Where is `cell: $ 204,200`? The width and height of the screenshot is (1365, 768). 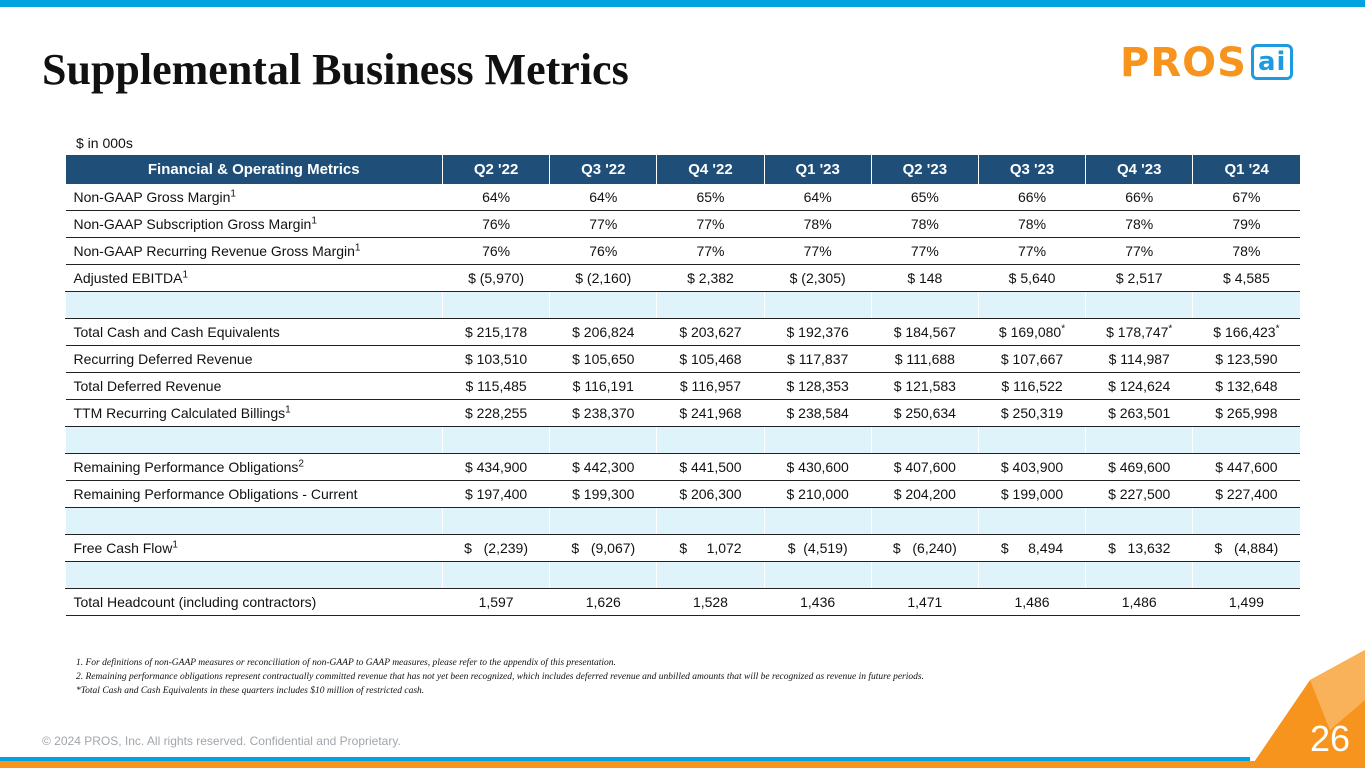 cell: $ 204,200 is located at coordinates (925, 494).